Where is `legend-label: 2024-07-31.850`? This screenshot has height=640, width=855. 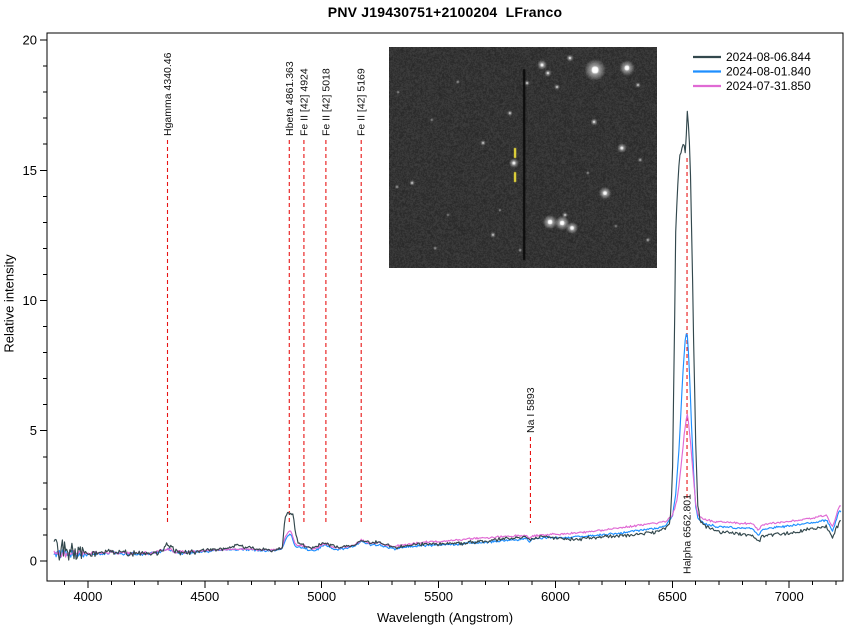 legend-label: 2024-07-31.850 is located at coordinates (768, 86).